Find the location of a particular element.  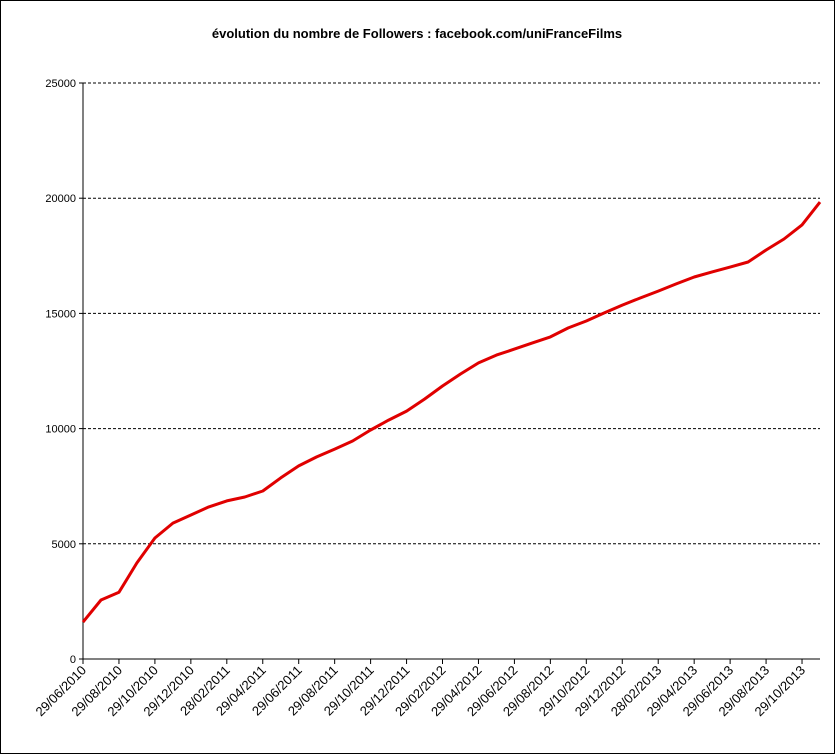

y-tick-label: 0 is located at coordinates (73, 660).